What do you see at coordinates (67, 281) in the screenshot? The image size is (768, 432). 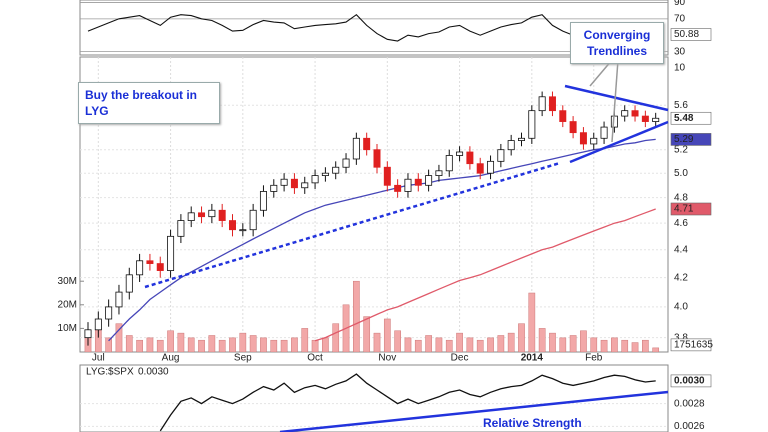 I see `volume-tick-label: 30M` at bounding box center [67, 281].